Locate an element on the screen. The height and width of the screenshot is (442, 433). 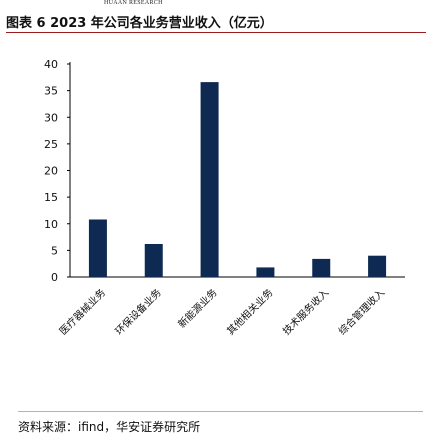
chart-header: 图表 6 2023 年公司各业务营业收入（亿元） is located at coordinates (216, 21).